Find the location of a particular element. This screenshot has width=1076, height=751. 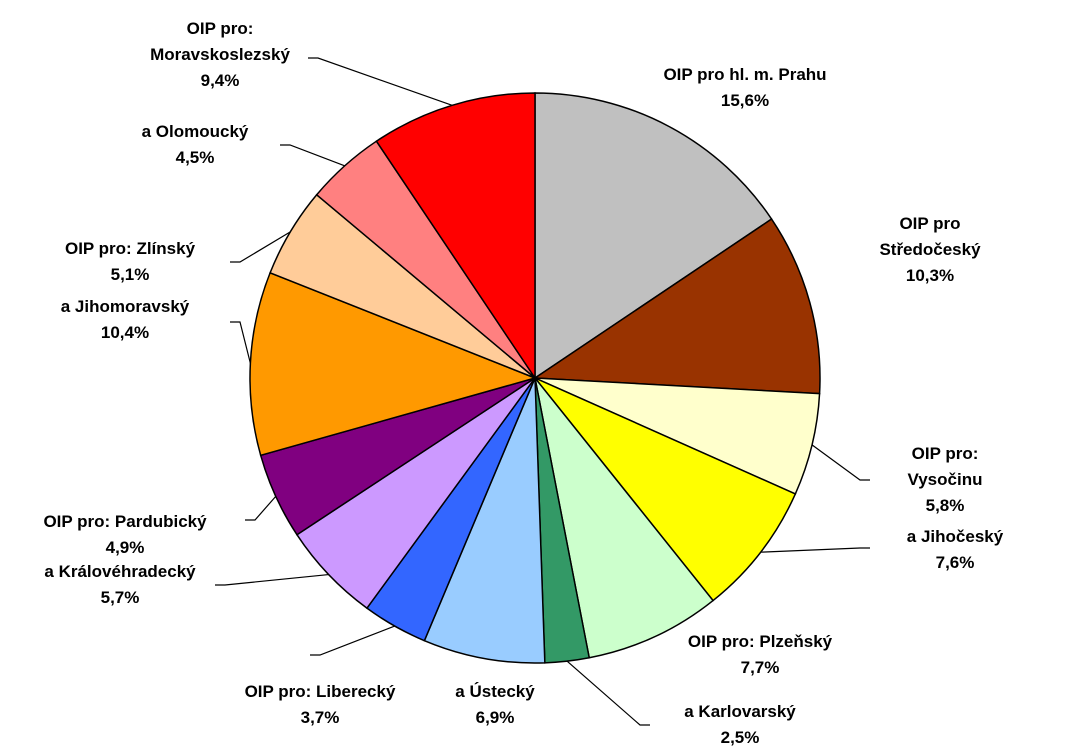

slice-name: a Ústecký is located at coordinates (495, 691).